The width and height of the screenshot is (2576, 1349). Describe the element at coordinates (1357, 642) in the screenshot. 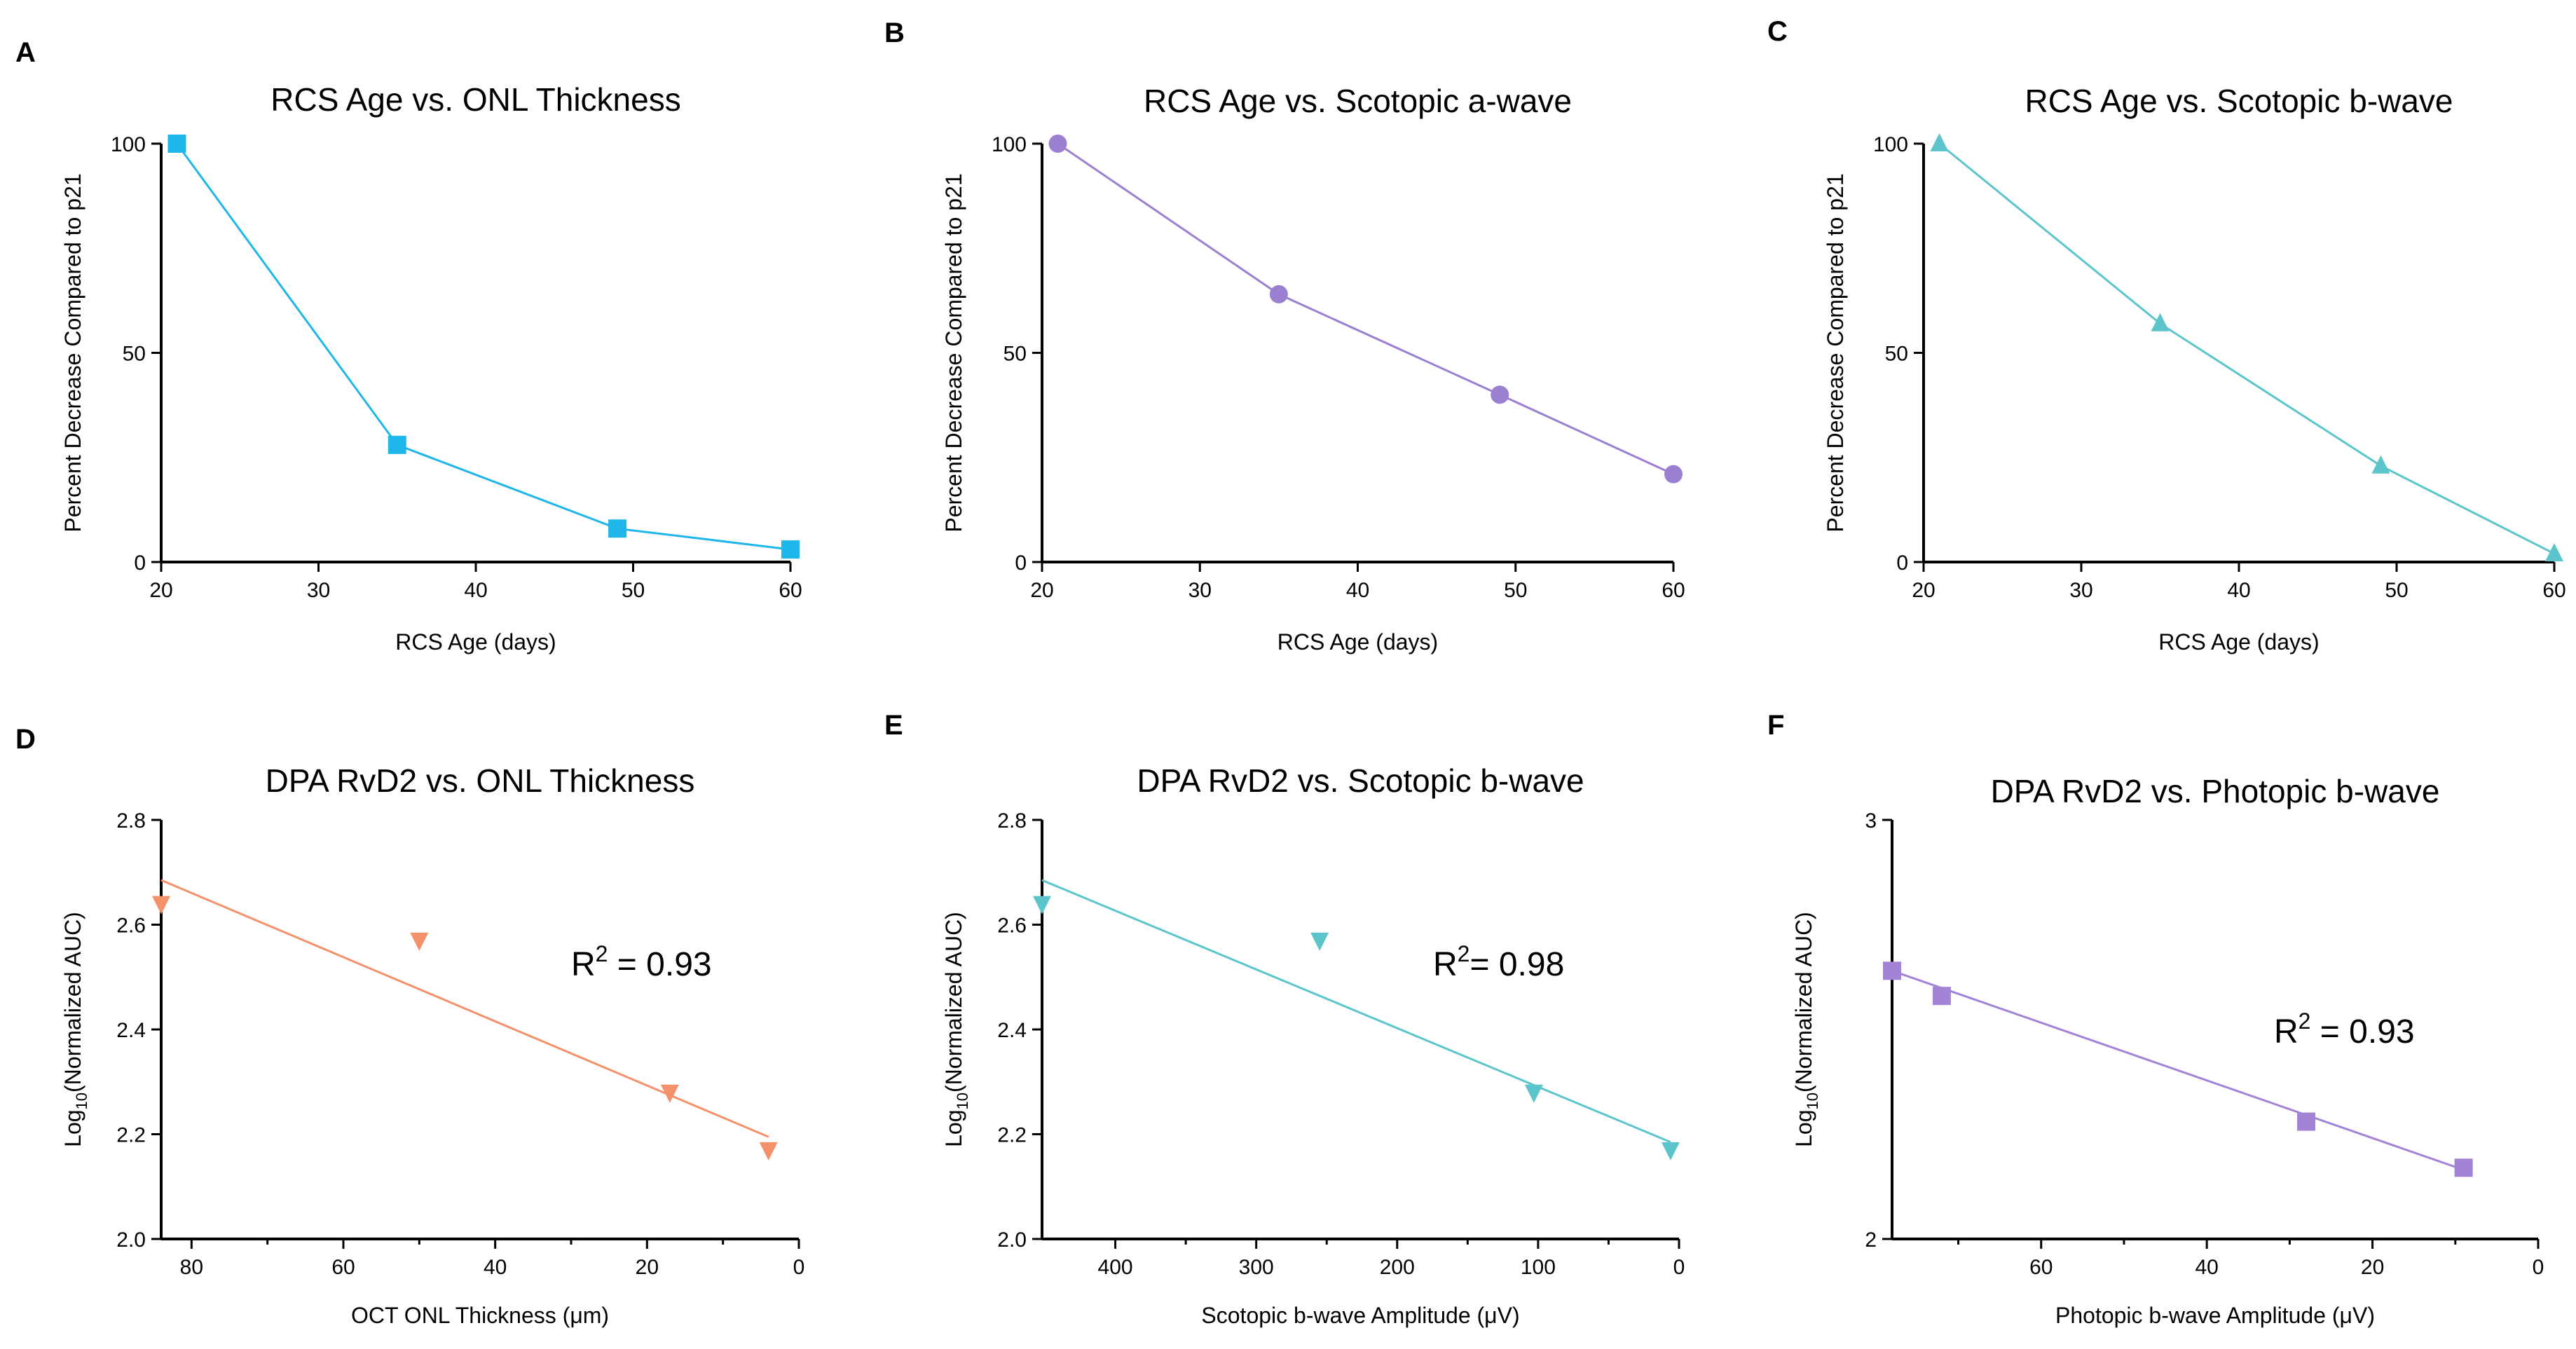

I see `x-axis-label-b: RCS Age (days)` at that location.